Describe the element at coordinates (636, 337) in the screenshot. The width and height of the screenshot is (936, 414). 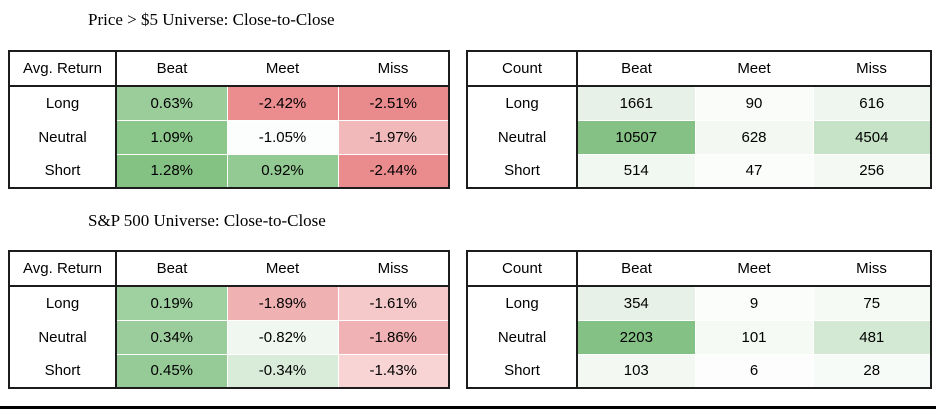
I see `heatmap-cell: 2203` at that location.